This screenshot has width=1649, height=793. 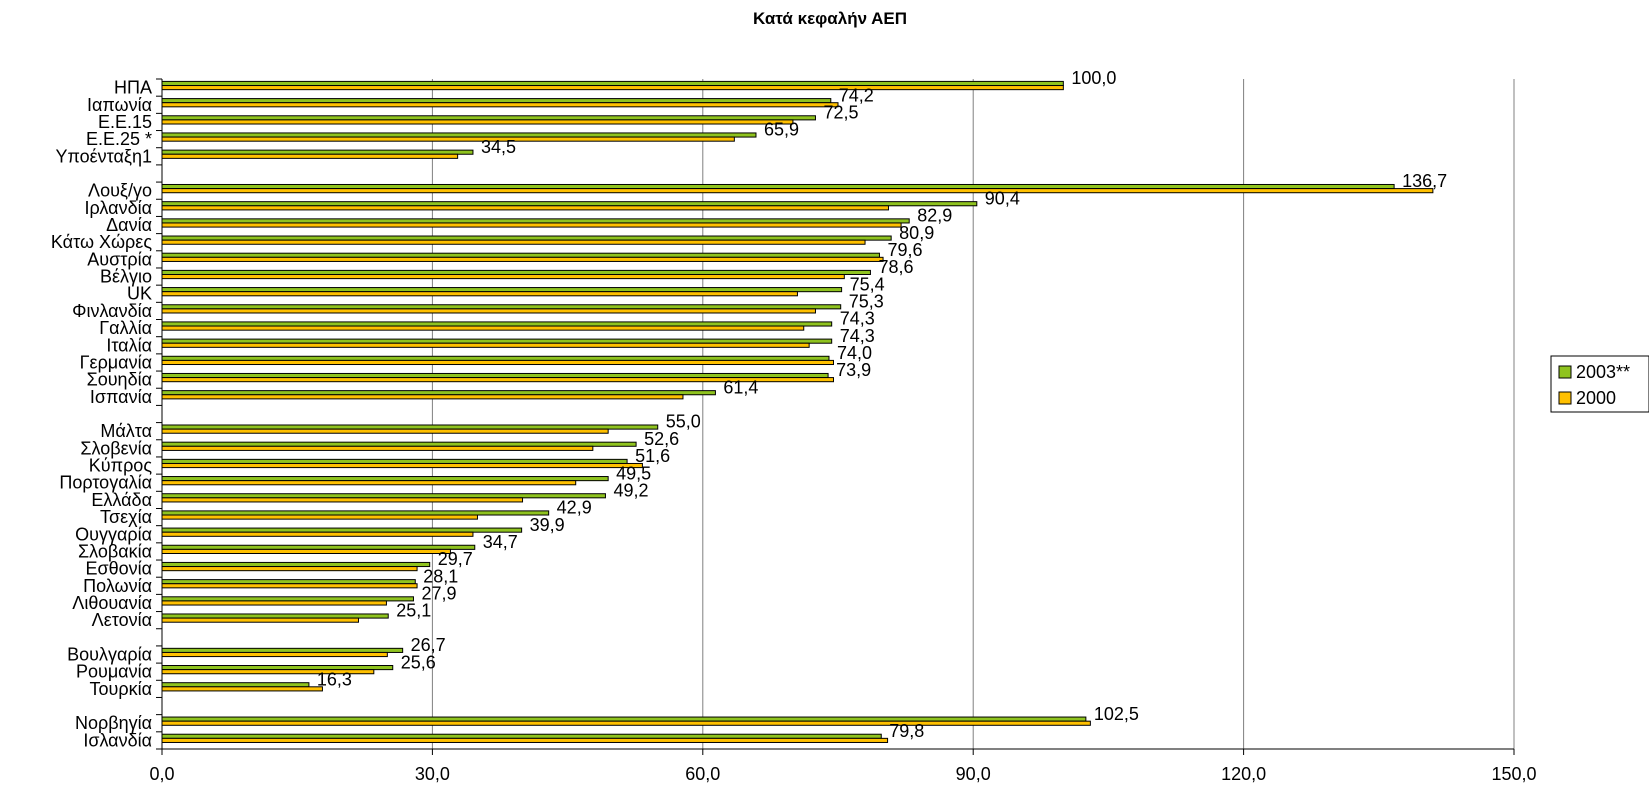 I want to click on data-label: 74,2, so click(x=856, y=95).